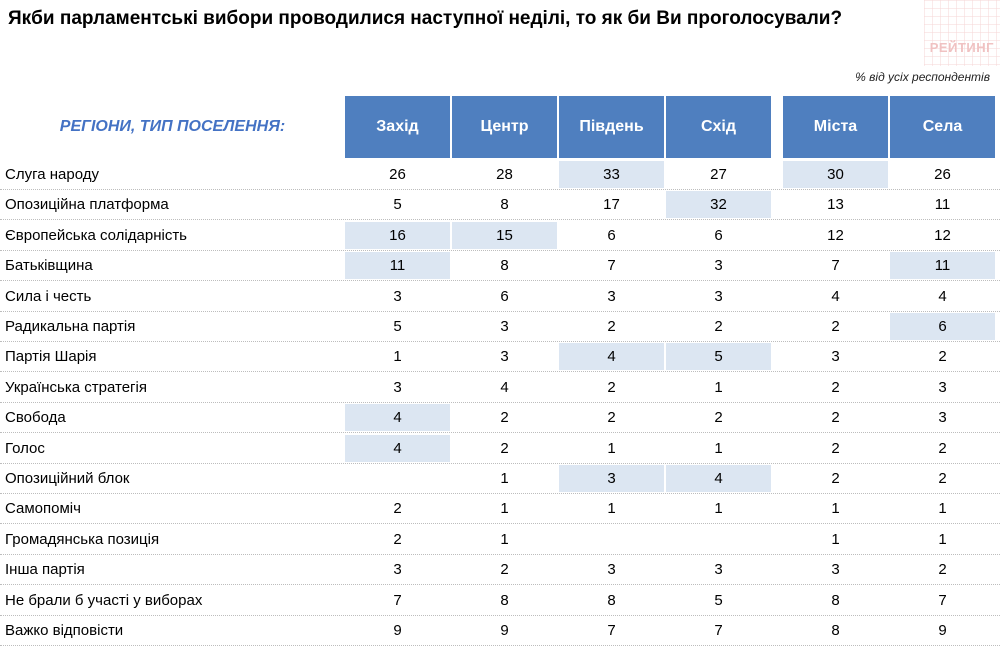  Describe the element at coordinates (835, 127) in the screenshot. I see `column-header: Міста` at that location.